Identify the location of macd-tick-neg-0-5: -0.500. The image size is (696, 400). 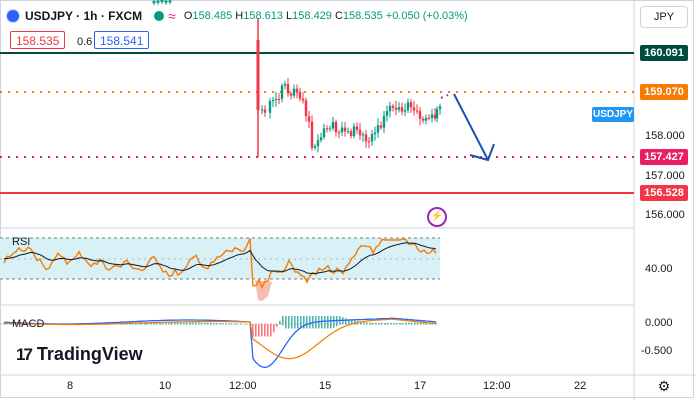
(657, 351).